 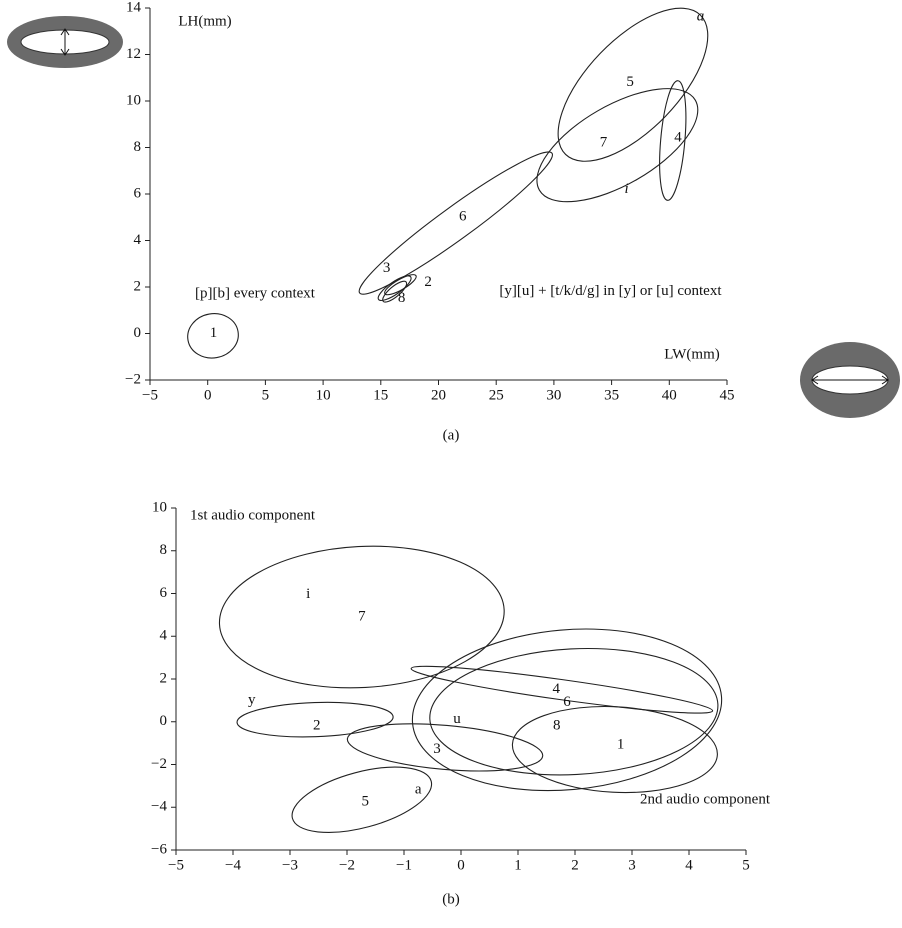 What do you see at coordinates (255, 293) in the screenshot?
I see `point-label: [p][b] every context` at bounding box center [255, 293].